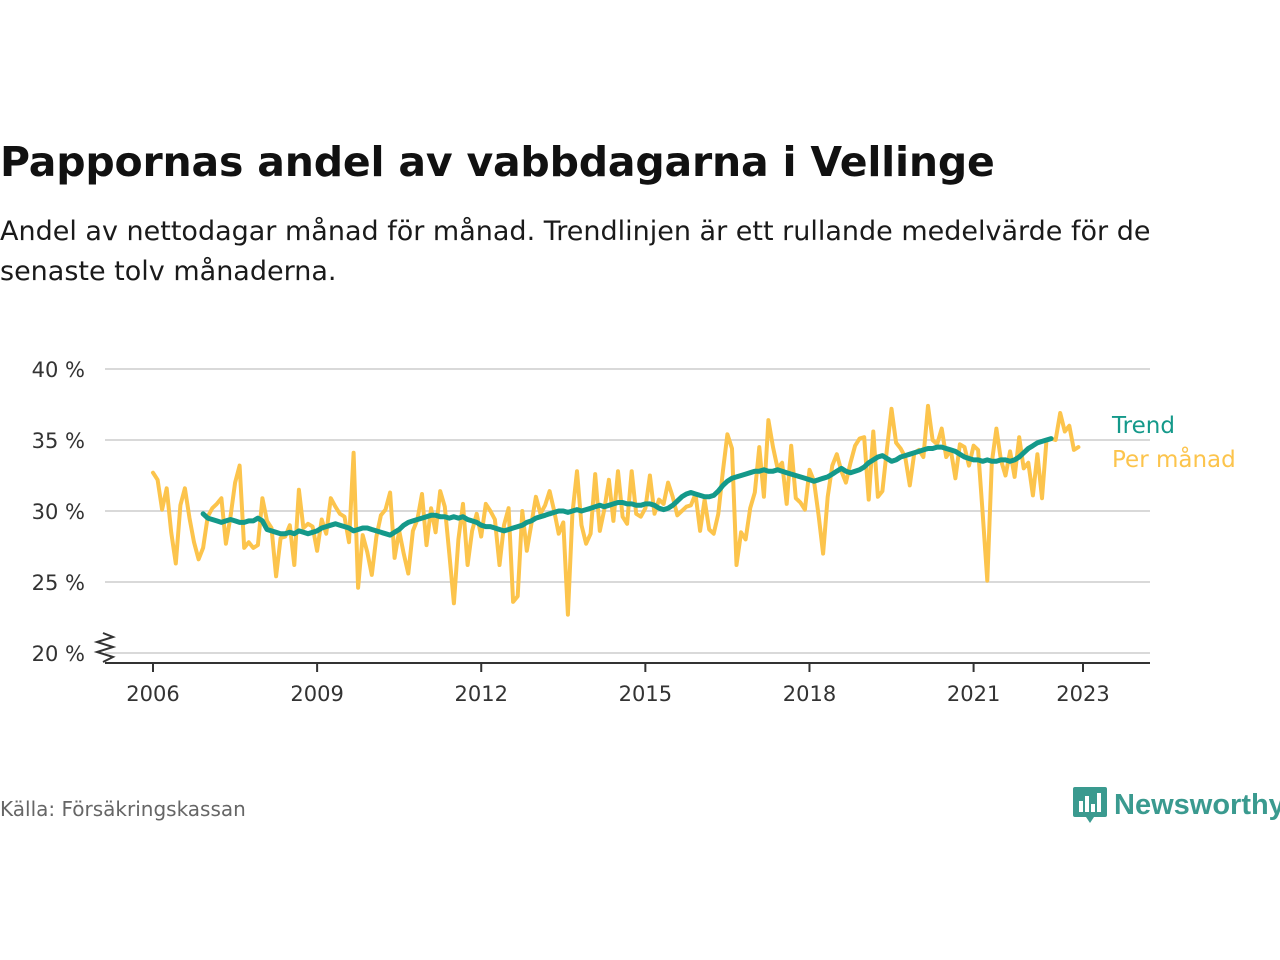  I want to click on x-tick-label: 2015, so click(645, 694).